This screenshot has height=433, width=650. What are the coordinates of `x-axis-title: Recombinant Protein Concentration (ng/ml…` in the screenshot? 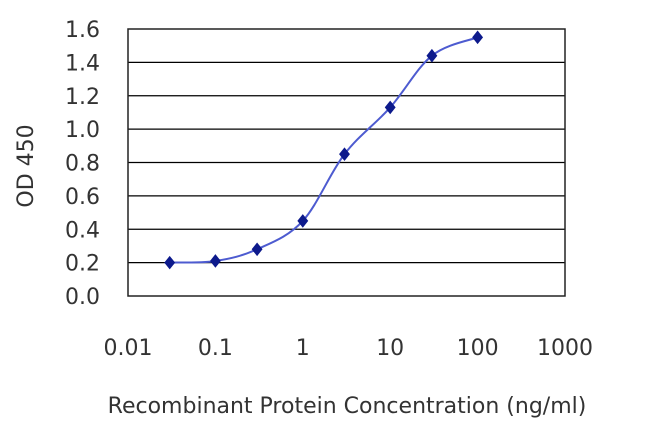 It's located at (347, 406).